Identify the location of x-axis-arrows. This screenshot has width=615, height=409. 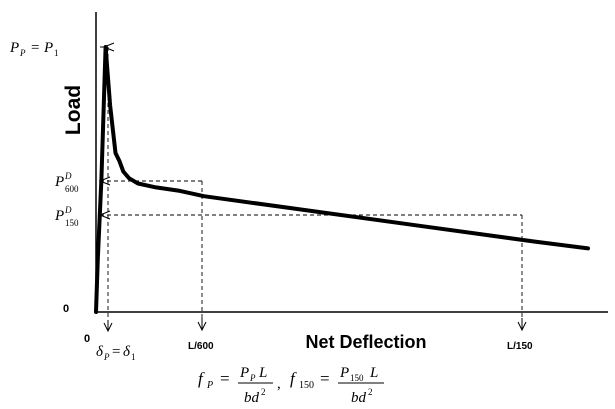
(315, 325).